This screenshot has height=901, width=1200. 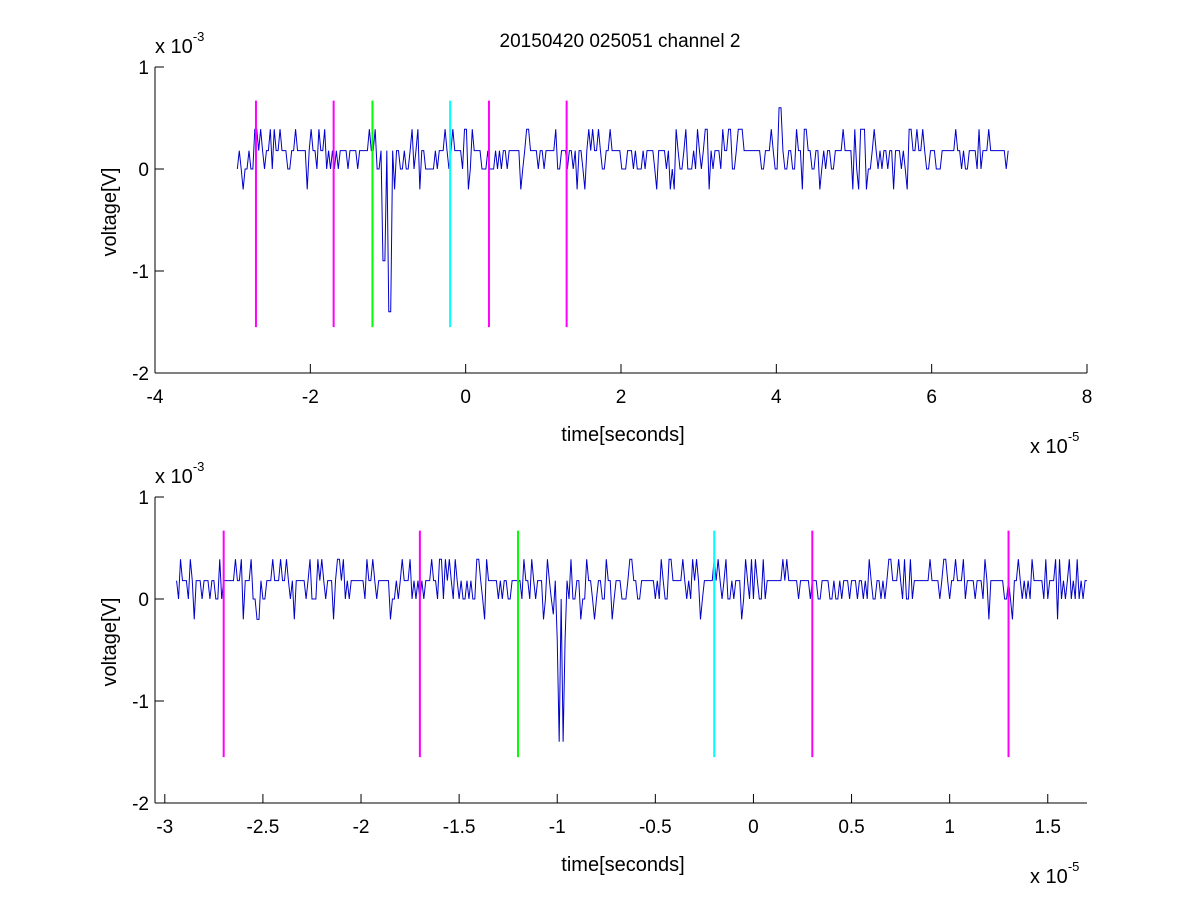 What do you see at coordinates (776, 397) in the screenshot?
I see `x-tick-label: 4` at bounding box center [776, 397].